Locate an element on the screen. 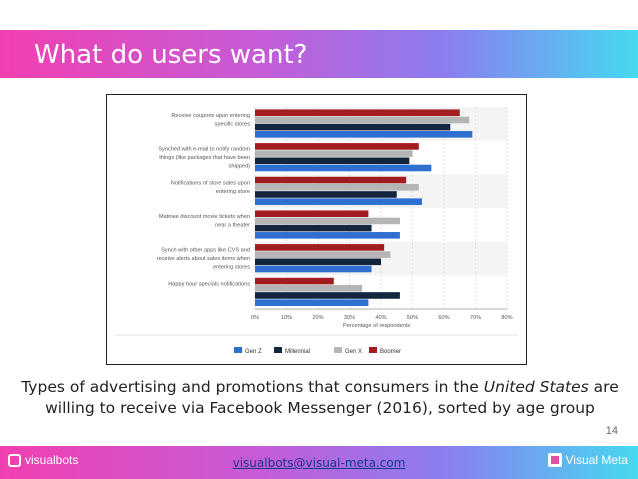 This screenshot has height=479, width=638. footer-band is located at coordinates (319, 462).